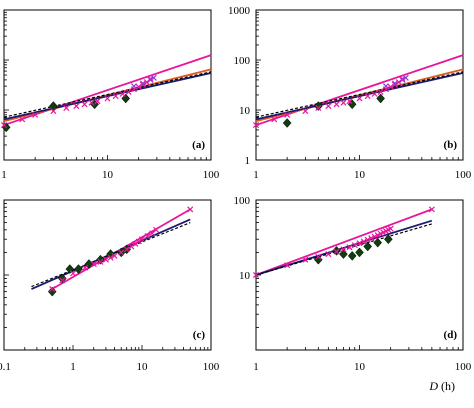 This screenshot has height=408, width=474. Describe the element at coordinates (248, 161) in the screenshot. I see `y-tick-label: 1` at that location.